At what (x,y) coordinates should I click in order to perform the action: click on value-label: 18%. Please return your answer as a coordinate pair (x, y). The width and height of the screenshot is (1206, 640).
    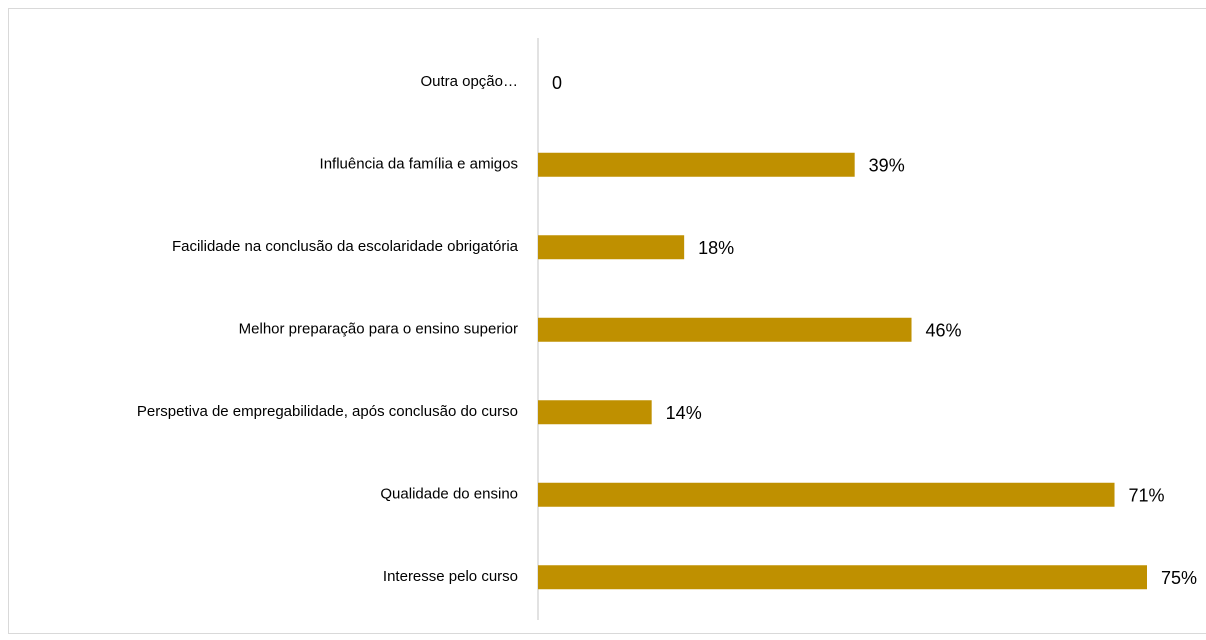
    Looking at the image, I should click on (716, 248).